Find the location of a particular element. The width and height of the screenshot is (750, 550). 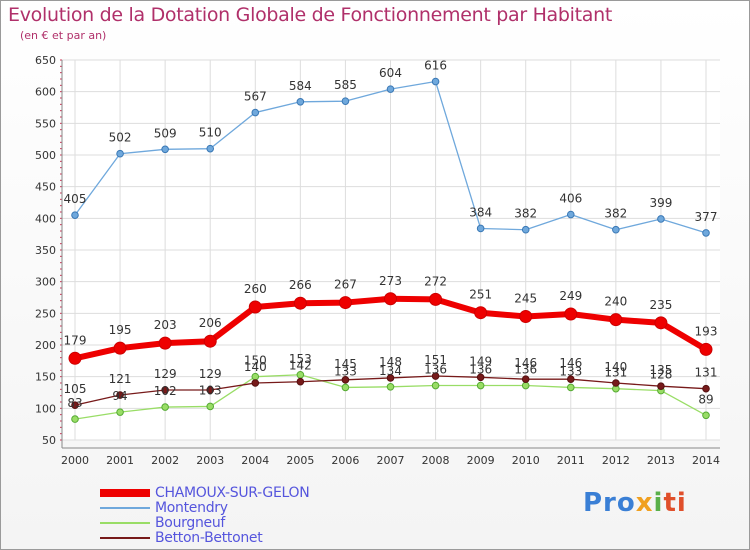

chart-subtitle: (en € et par an) is located at coordinates (63, 35).